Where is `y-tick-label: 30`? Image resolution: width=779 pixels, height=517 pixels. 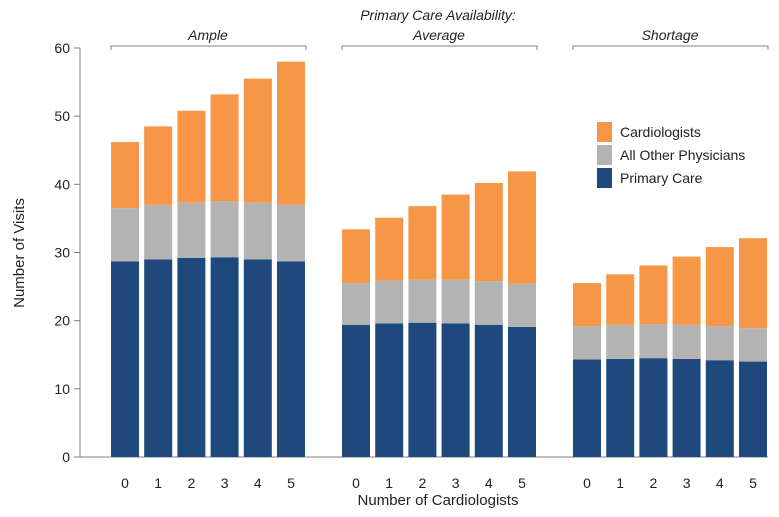 y-tick-label: 30 is located at coordinates (62, 253).